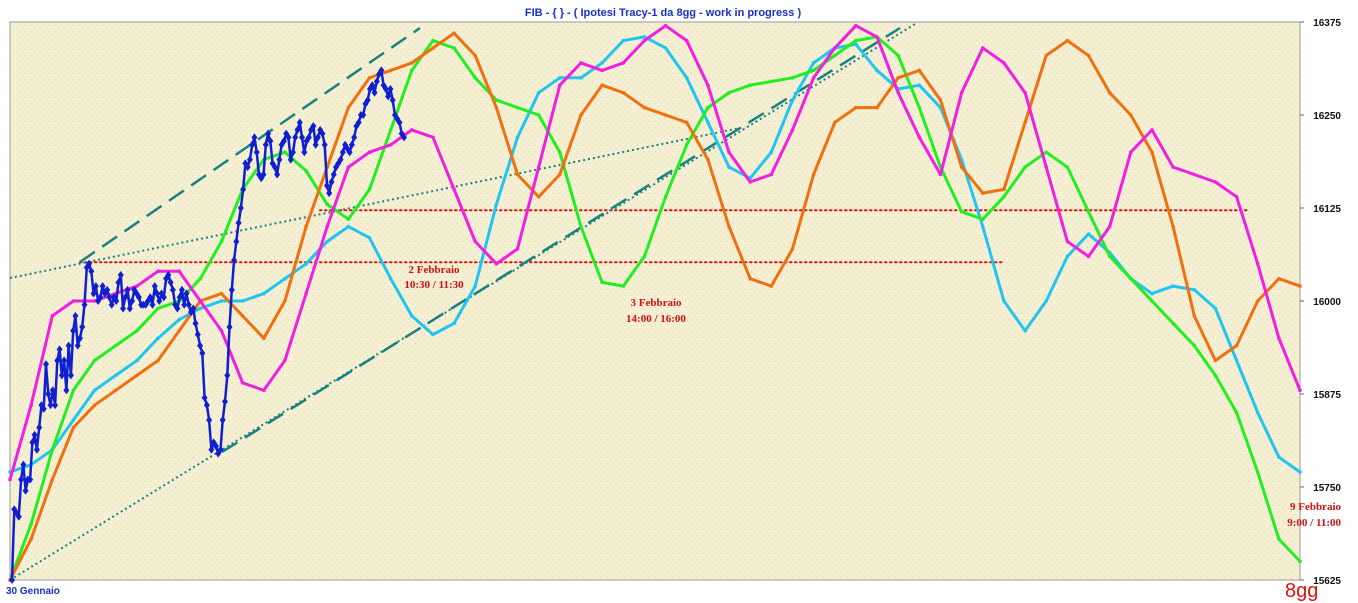 This screenshot has height=603, width=1358. Describe the element at coordinates (1327, 302) in the screenshot. I see `y-tick-label-3: 16000` at that location.